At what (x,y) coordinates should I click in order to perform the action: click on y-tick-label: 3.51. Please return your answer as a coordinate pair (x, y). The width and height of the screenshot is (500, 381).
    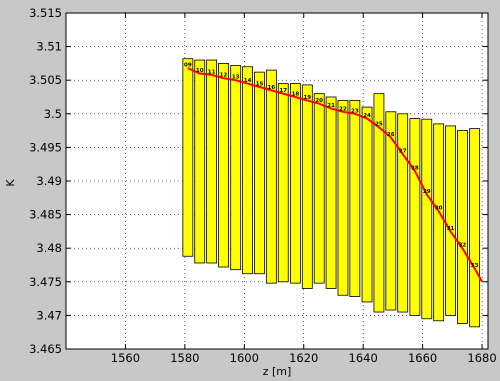
    Looking at the image, I should click on (49, 47).